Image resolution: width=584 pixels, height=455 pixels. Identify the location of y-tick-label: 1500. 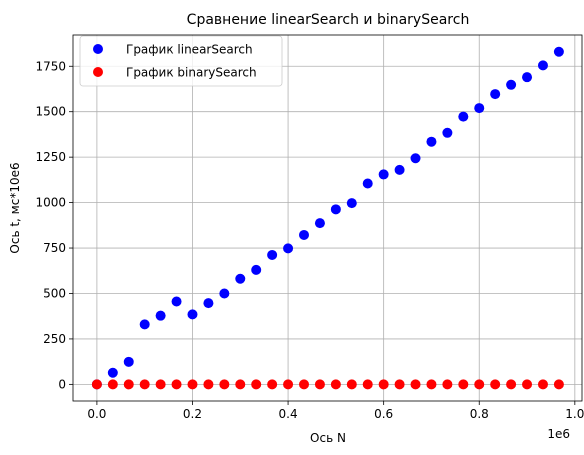
(50, 112).